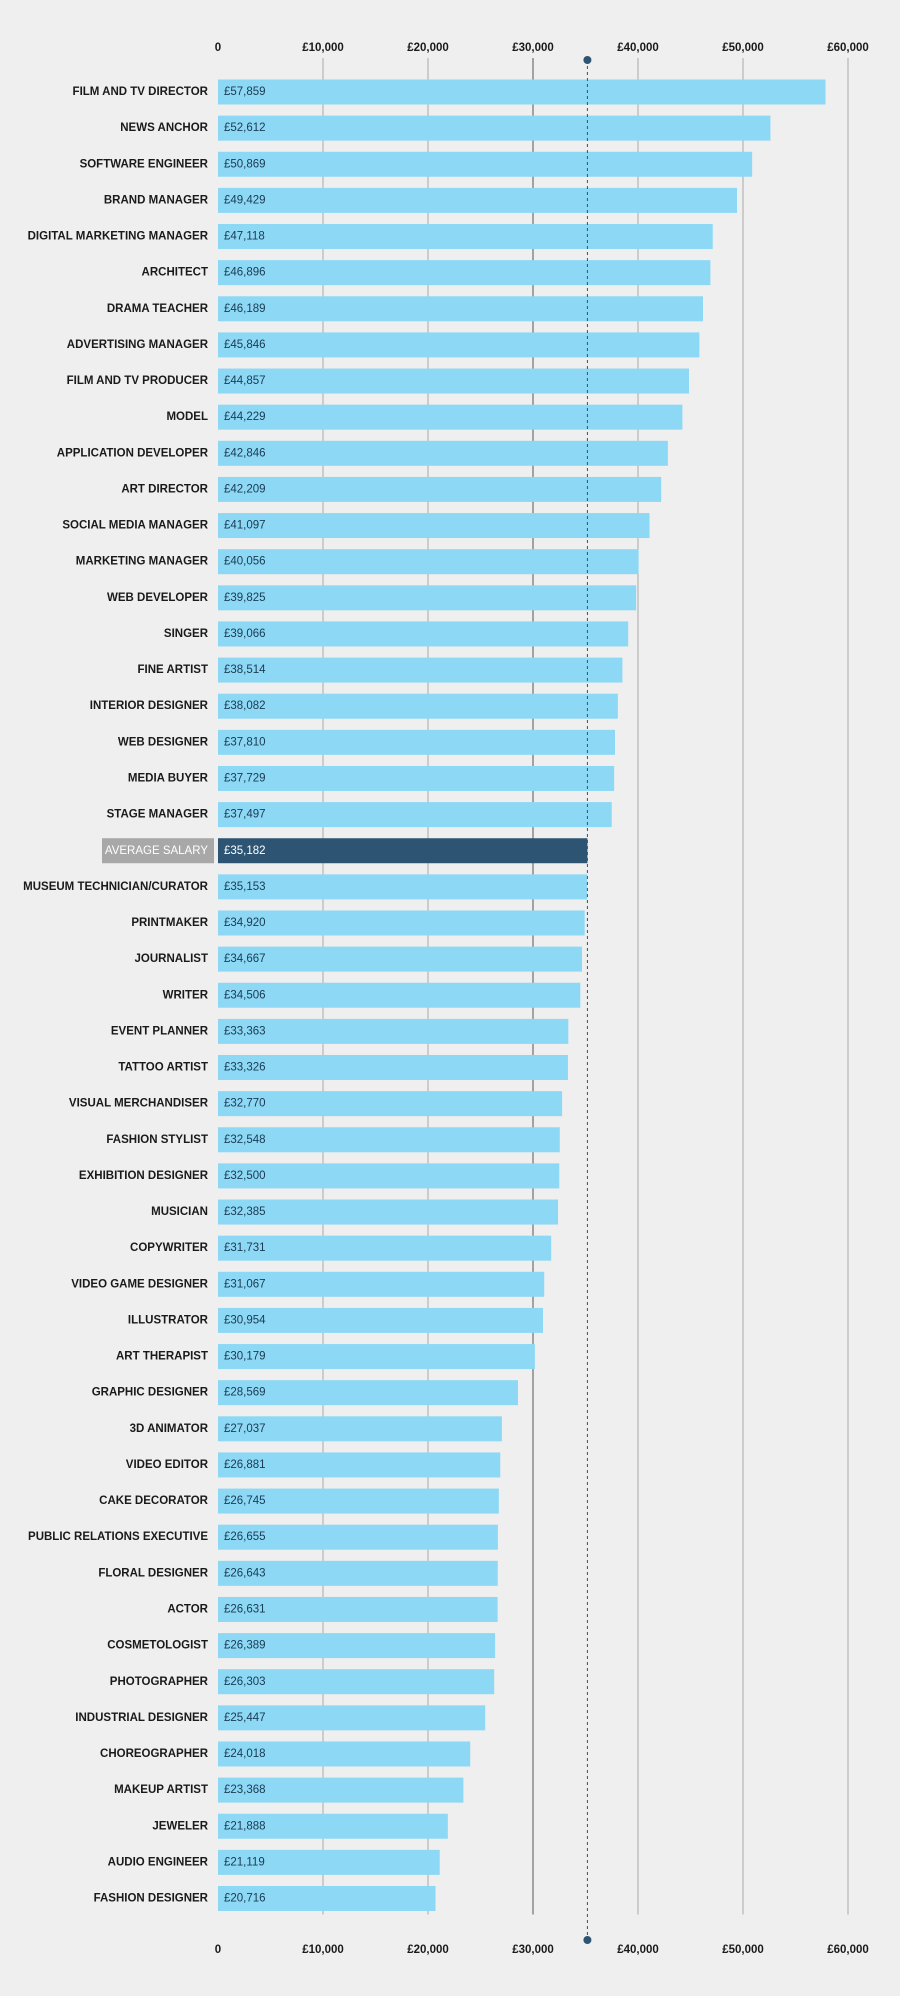  I want to click on category-label: ART DIRECTOR, so click(164, 489).